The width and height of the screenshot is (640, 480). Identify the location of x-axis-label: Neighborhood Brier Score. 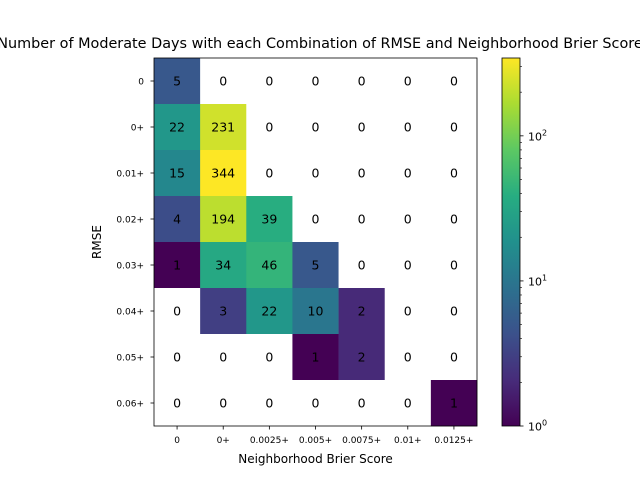
(315, 459).